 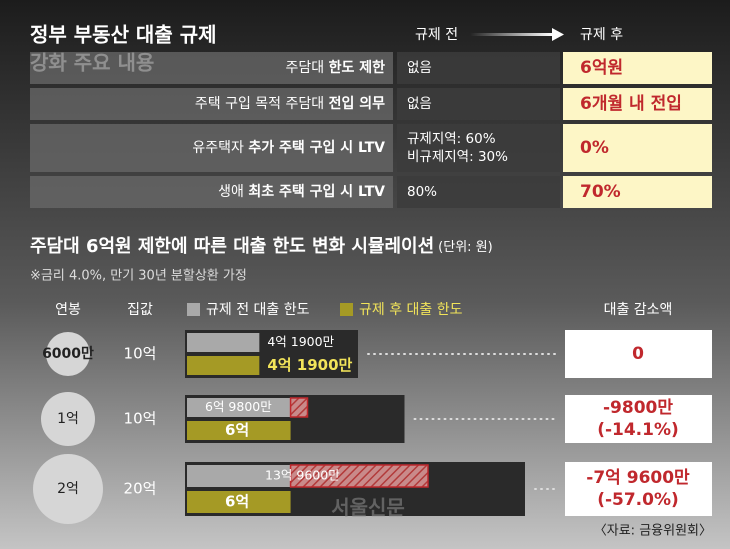 What do you see at coordinates (220, 148) in the screenshot?
I see `item-part: 유주택자` at bounding box center [220, 148].